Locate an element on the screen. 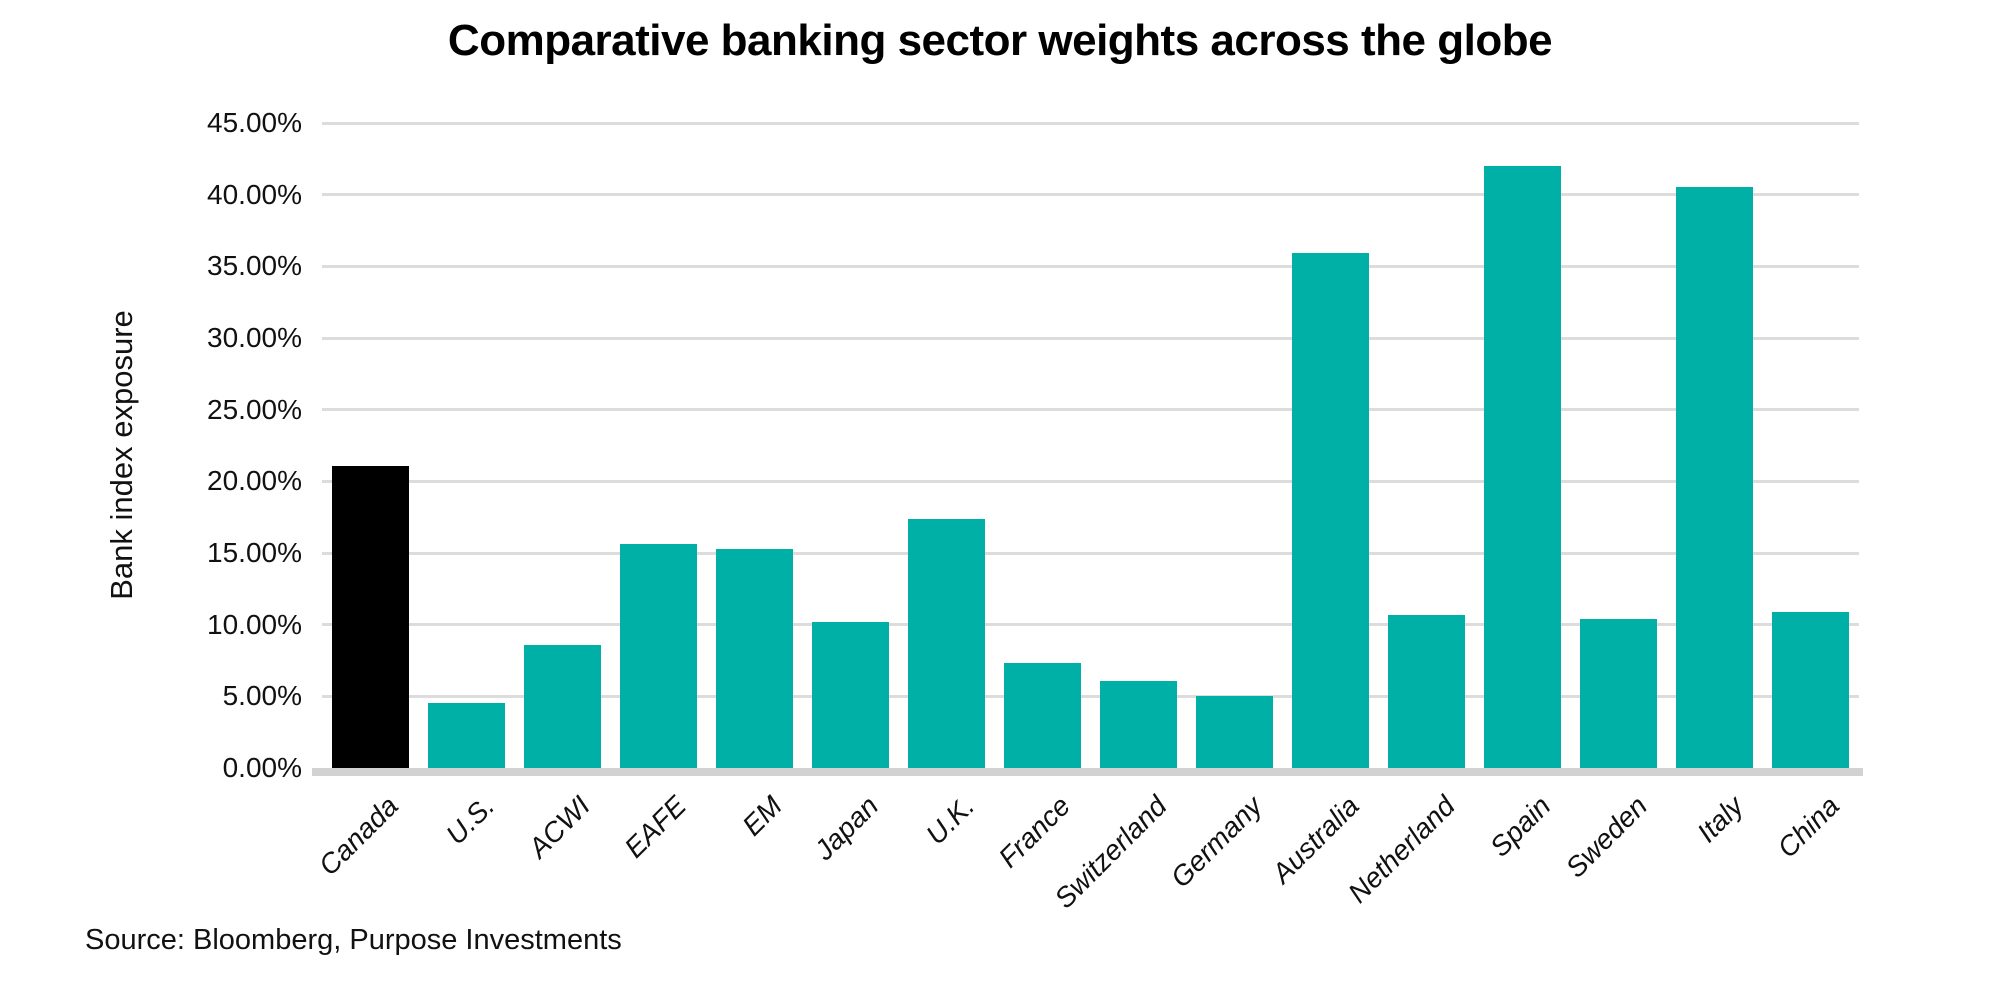  bar-netherland is located at coordinates (1426, 691).